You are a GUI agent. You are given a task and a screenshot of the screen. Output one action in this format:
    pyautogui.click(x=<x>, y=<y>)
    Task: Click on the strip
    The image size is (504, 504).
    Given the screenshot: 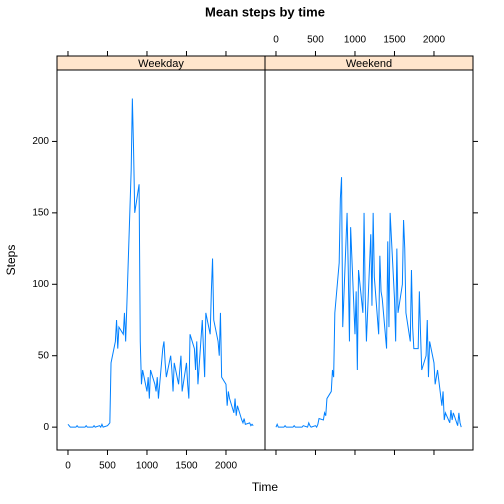 What is the action you would take?
    pyautogui.click(x=369, y=63)
    